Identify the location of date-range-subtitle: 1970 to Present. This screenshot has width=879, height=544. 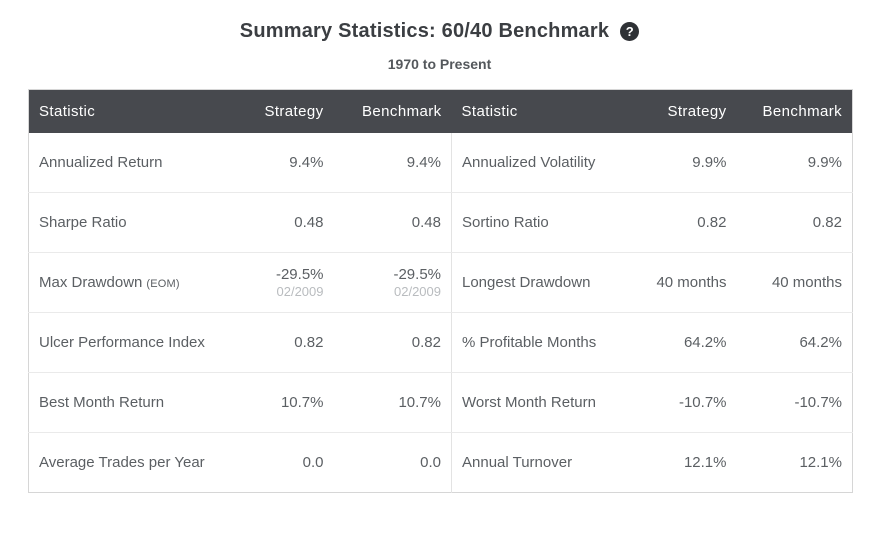
(439, 64).